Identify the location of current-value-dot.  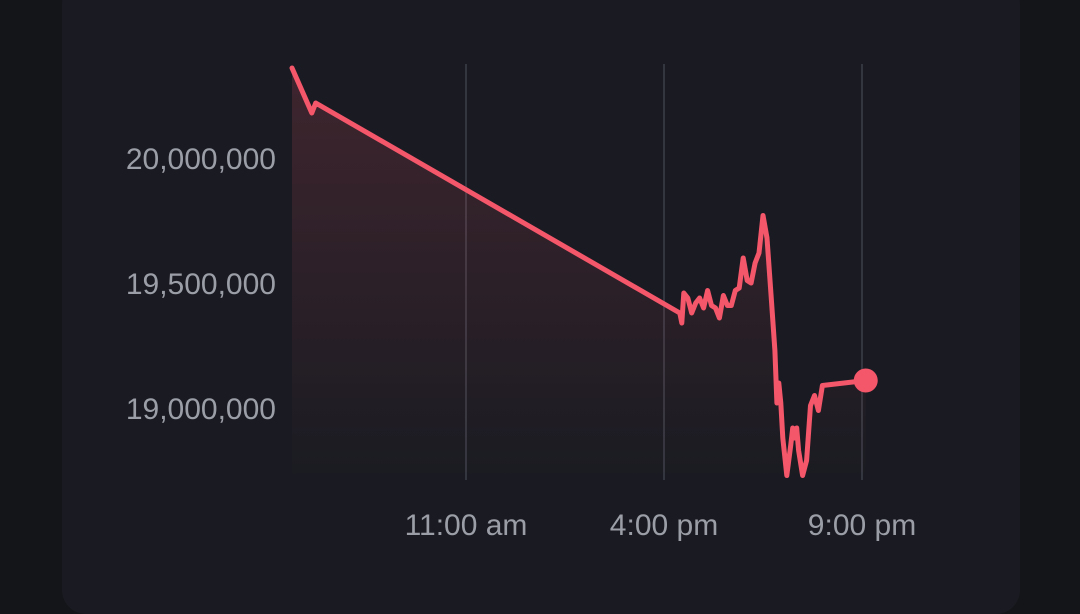
(866, 381).